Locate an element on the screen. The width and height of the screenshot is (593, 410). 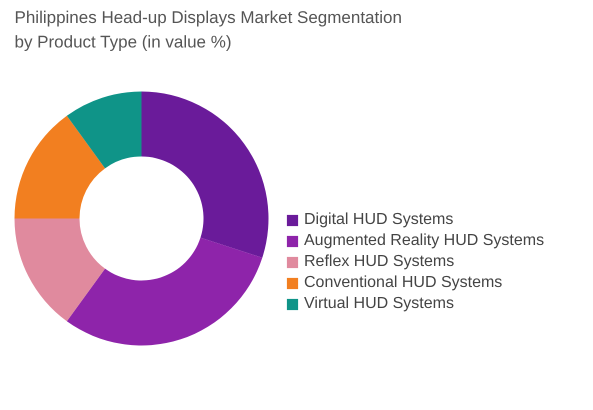
legend-label: Digital HUD Systems is located at coordinates (379, 220).